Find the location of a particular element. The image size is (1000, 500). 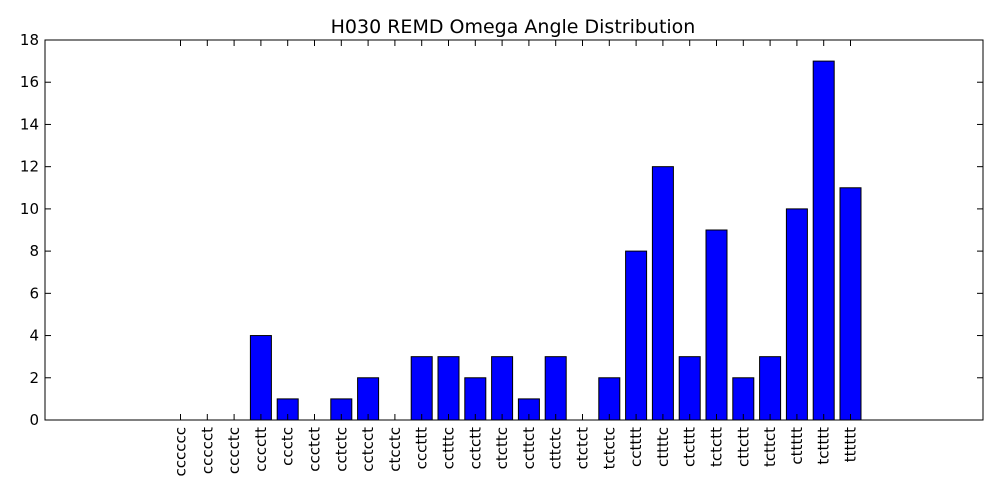

y-tick-label: 6 is located at coordinates (34, 293).